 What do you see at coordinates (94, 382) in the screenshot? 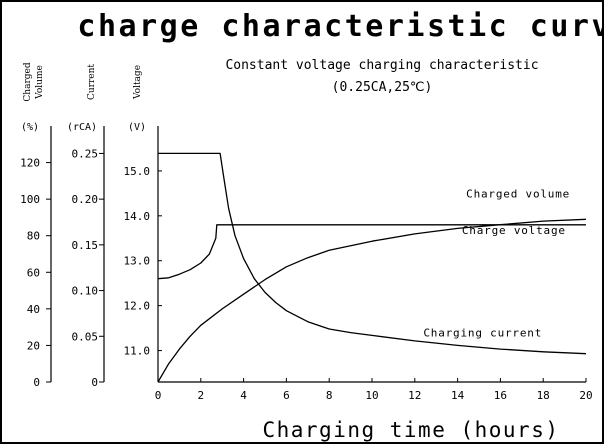
I see `current-tick-label: 0` at bounding box center [94, 382].